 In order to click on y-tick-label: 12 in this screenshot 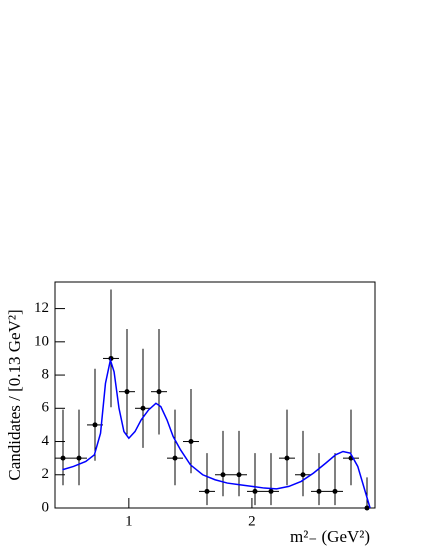, I will do `click(41, 308)`.